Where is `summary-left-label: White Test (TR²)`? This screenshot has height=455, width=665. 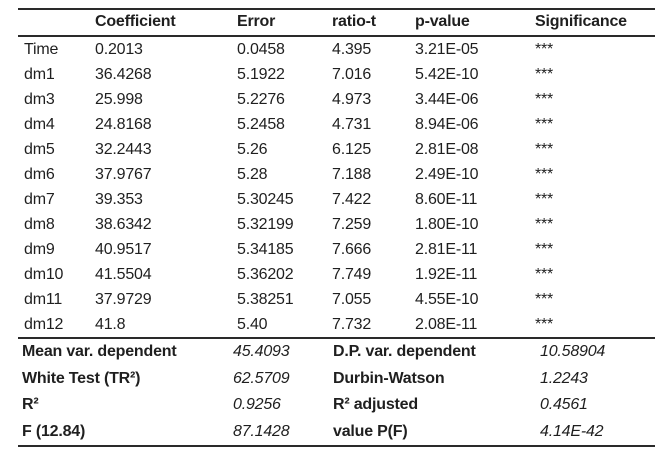 summary-left-label: White Test (TR²) is located at coordinates (81, 378).